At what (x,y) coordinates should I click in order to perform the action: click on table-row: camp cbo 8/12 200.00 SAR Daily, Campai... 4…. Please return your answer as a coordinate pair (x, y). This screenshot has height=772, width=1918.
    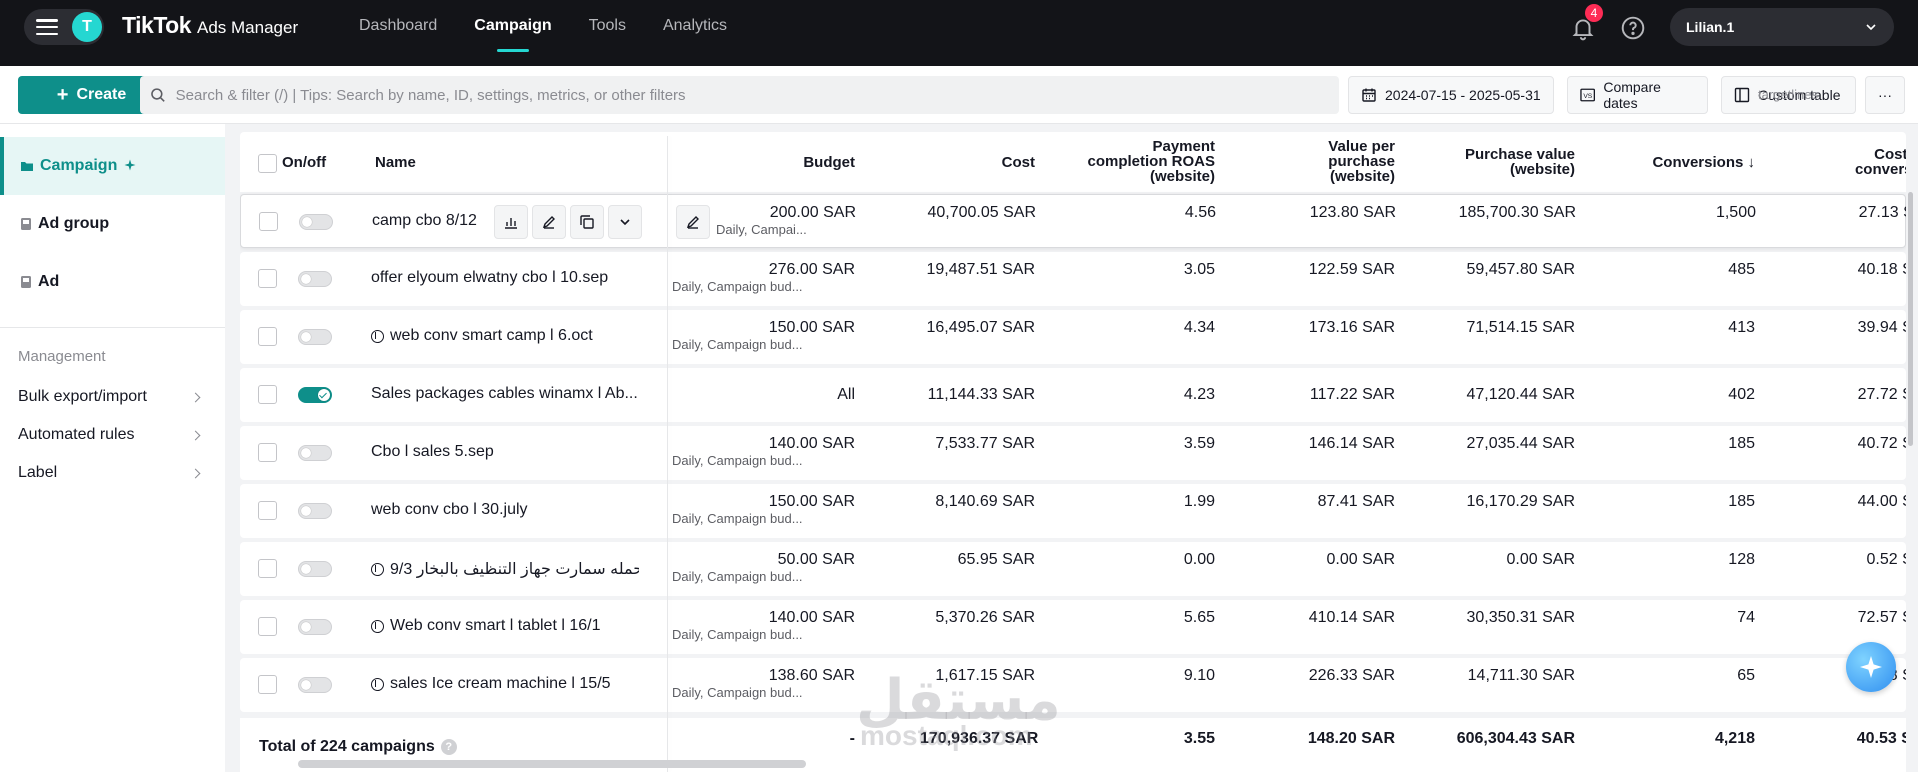
    Looking at the image, I should click on (1073, 221).